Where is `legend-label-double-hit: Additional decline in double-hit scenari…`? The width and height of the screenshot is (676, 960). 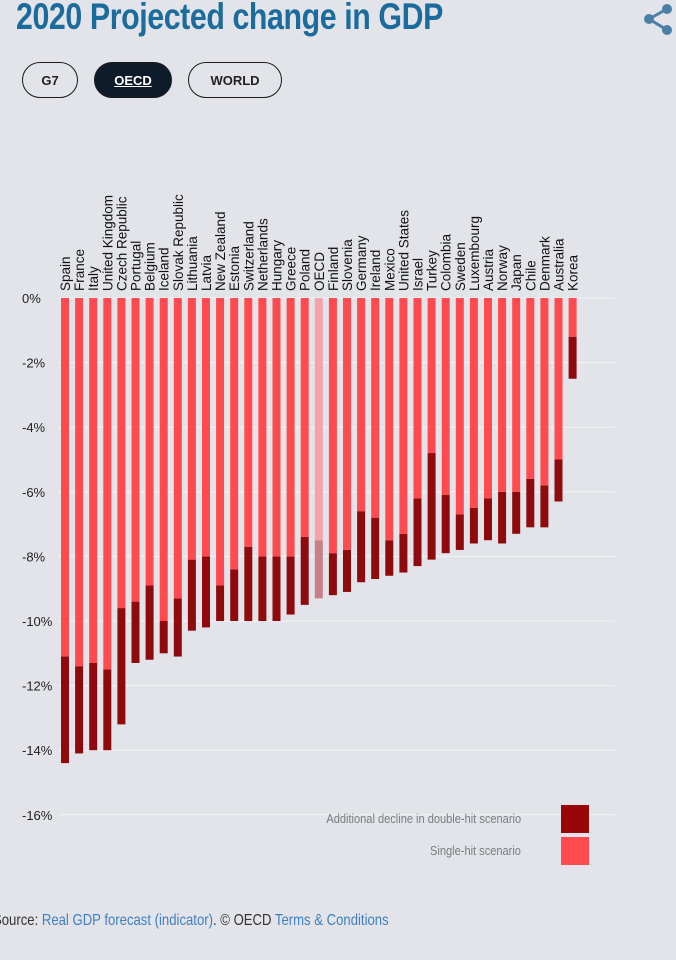
legend-label-double-hit: Additional decline in double-hit scenari… is located at coordinates (423, 818).